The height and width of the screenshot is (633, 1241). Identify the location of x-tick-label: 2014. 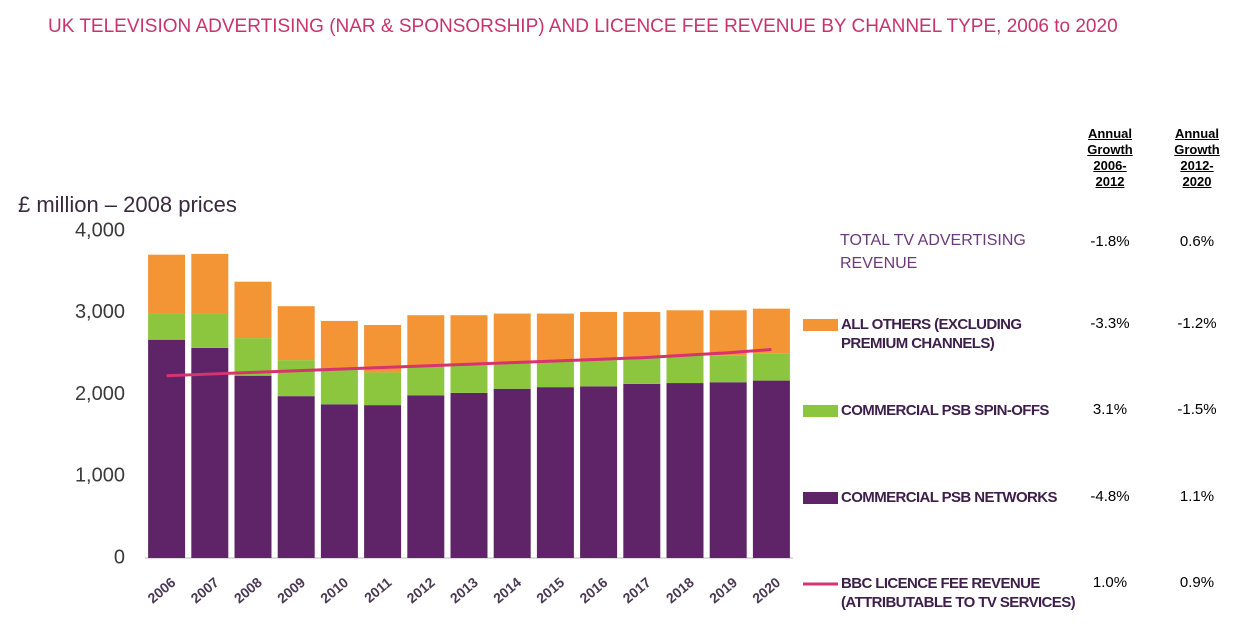
(507, 590).